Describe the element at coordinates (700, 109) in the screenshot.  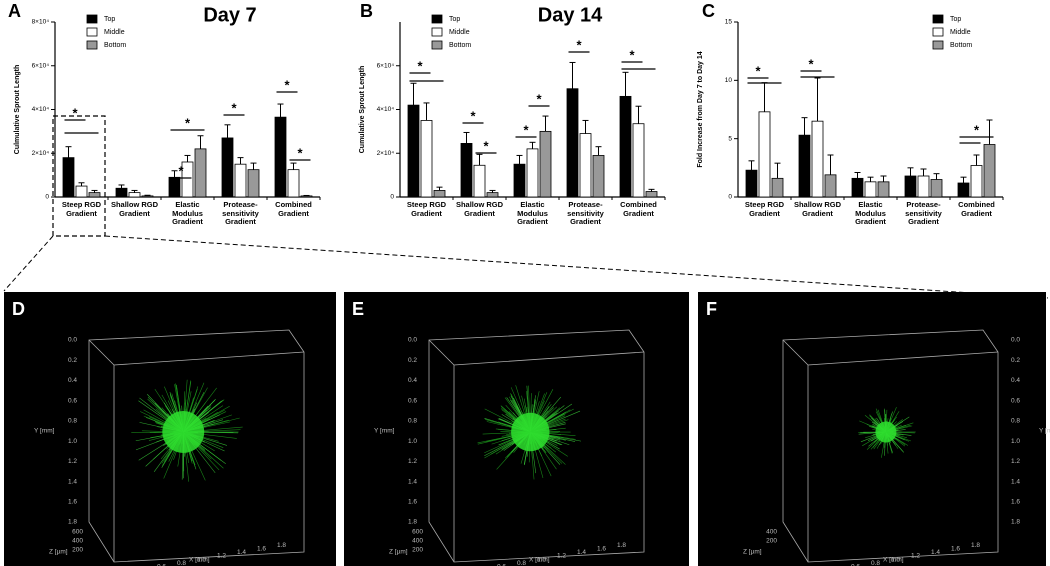
I see `y-axis-label: Fold Increase from Day 7 to Day 14` at that location.